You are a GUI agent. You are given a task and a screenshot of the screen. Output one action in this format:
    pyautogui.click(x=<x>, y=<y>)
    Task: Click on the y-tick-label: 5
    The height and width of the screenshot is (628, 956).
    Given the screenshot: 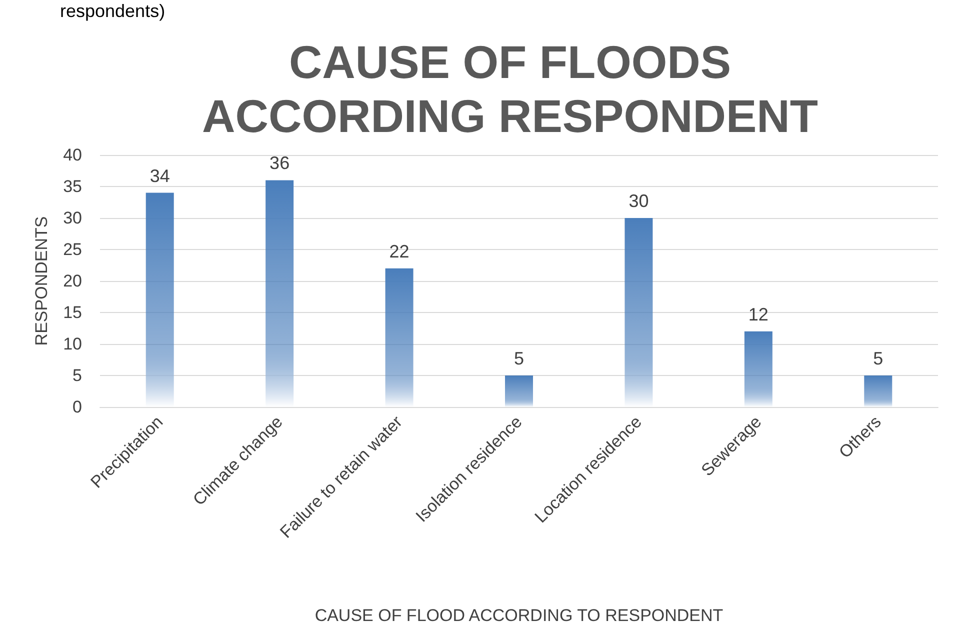 What is the action you would take?
    pyautogui.click(x=77, y=375)
    